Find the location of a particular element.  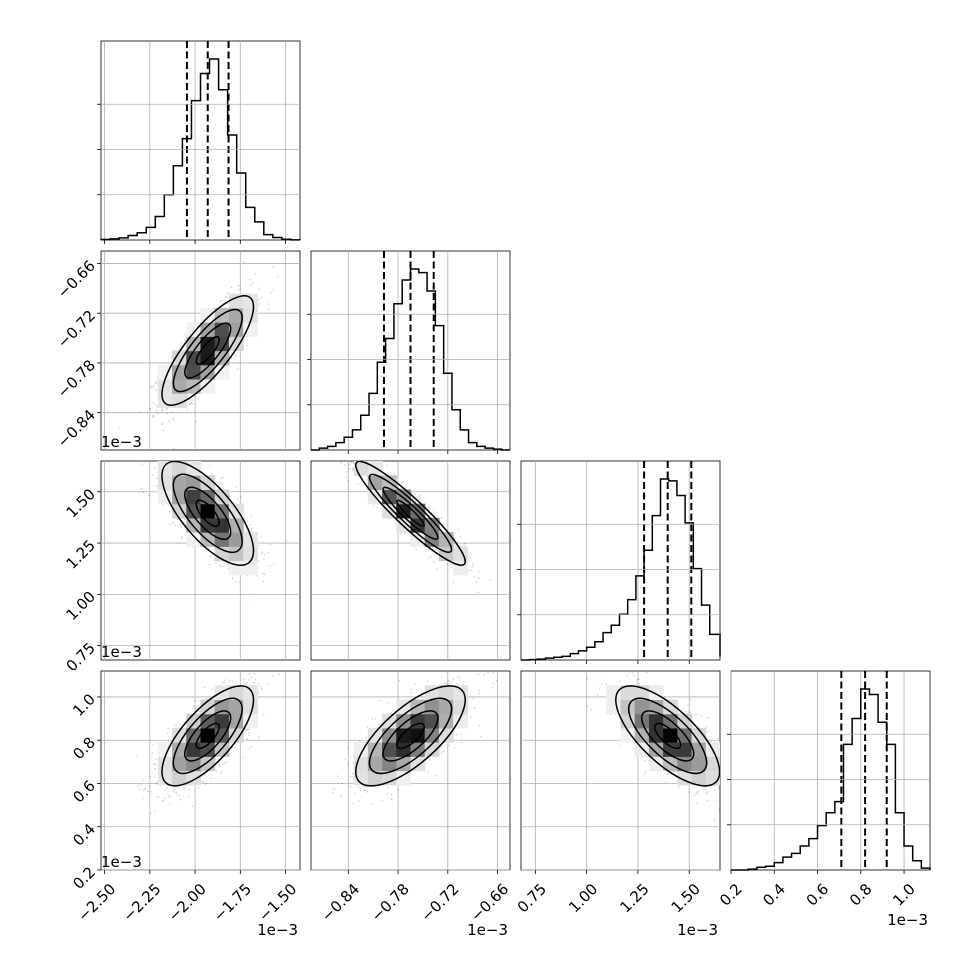

x-tick-label: 0.75 is located at coordinates (532, 898).